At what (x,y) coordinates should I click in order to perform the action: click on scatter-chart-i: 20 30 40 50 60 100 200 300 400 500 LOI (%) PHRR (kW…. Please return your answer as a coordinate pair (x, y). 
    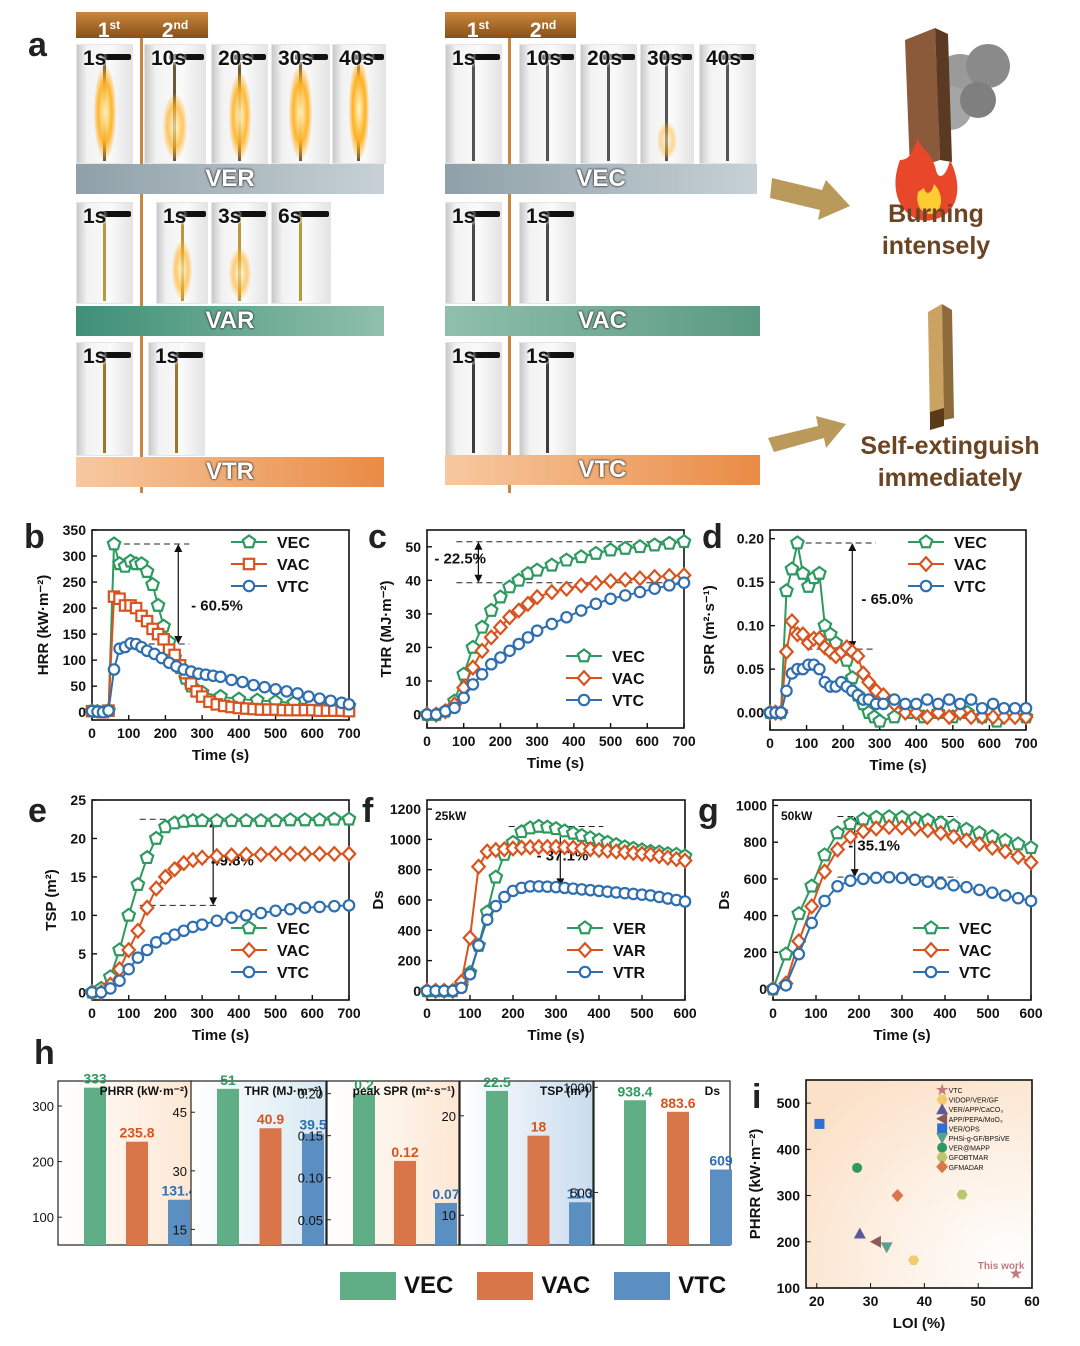
    Looking at the image, I should click on (893, 1205).